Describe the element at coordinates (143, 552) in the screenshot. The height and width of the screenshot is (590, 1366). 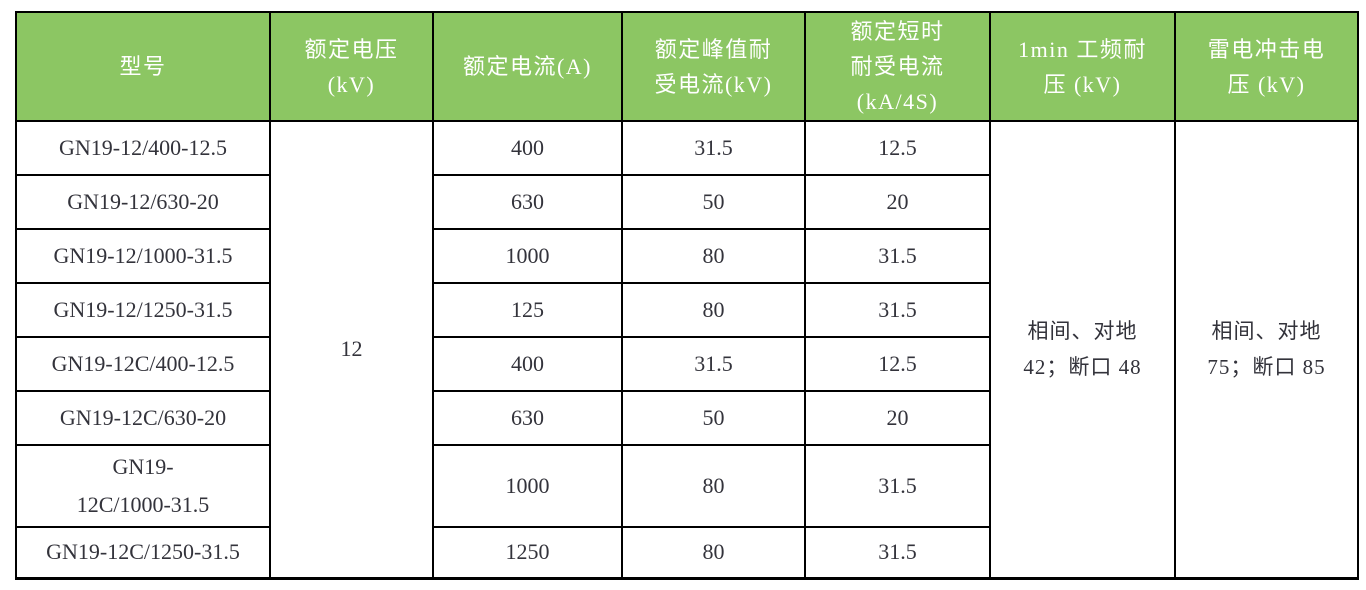
I see `model-cell: GN19-12C/1250-31.5` at that location.